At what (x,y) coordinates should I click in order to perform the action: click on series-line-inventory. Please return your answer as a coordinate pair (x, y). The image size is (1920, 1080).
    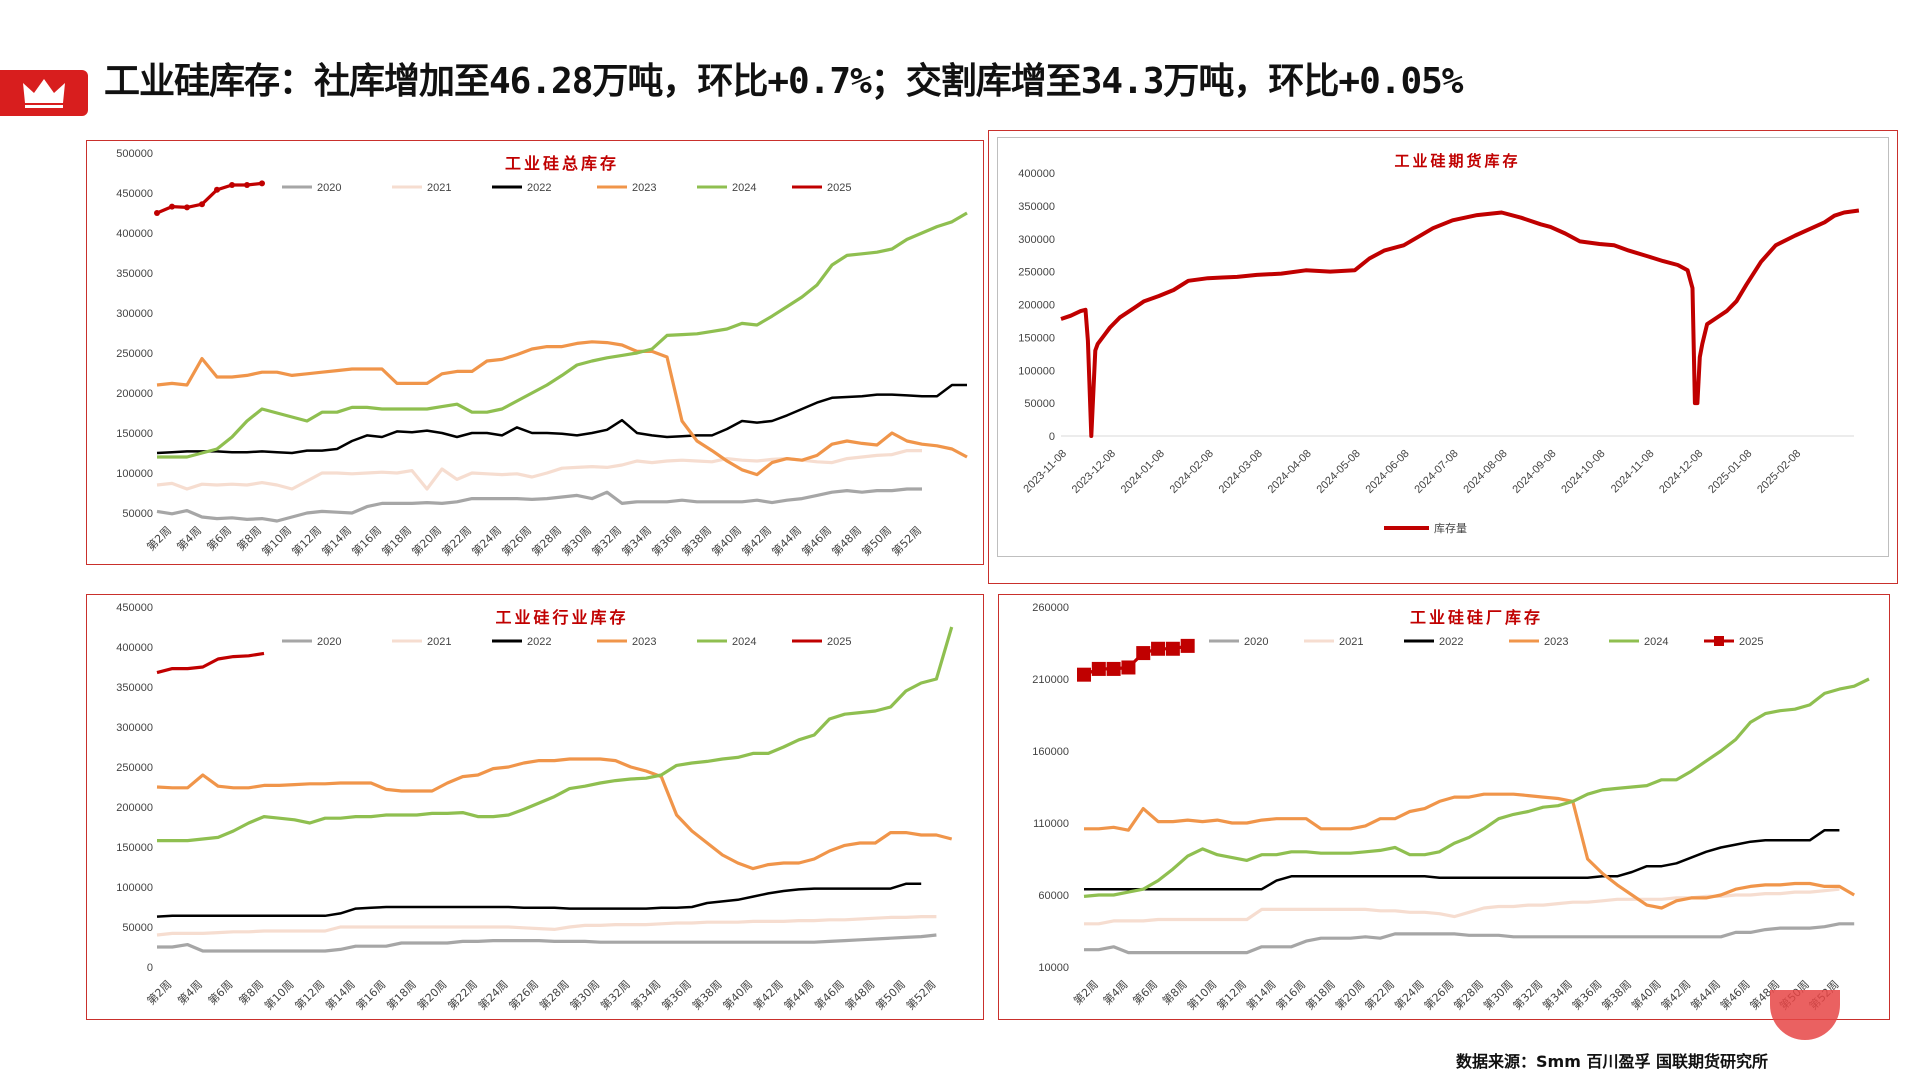
    Looking at the image, I should click on (1460, 323).